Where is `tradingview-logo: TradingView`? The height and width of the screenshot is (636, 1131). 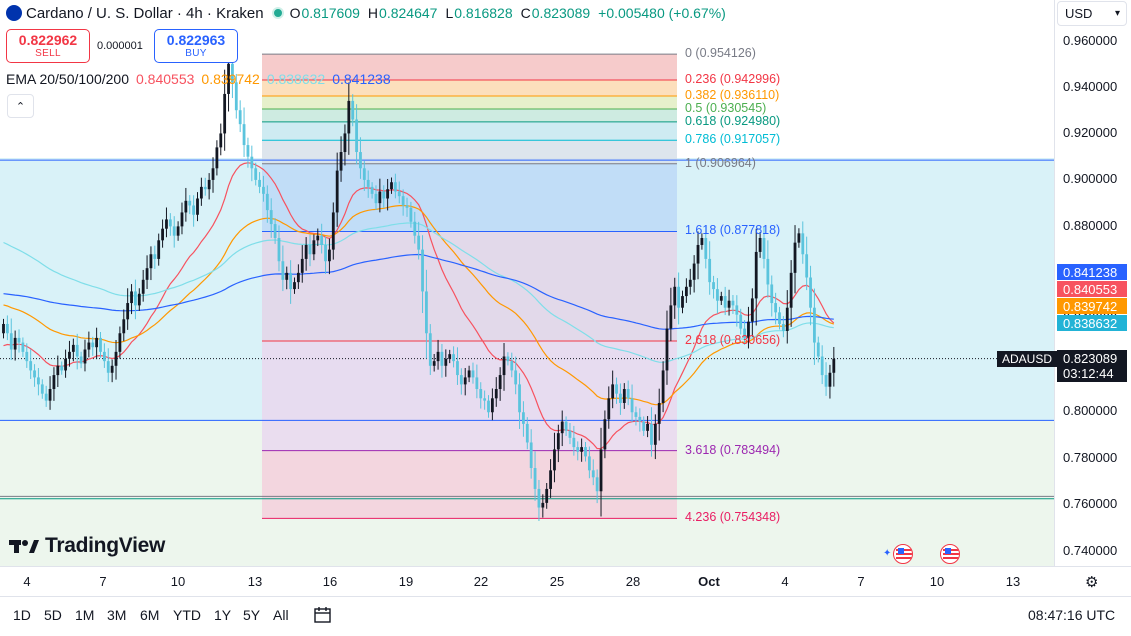 tradingview-logo: TradingView is located at coordinates (87, 546).